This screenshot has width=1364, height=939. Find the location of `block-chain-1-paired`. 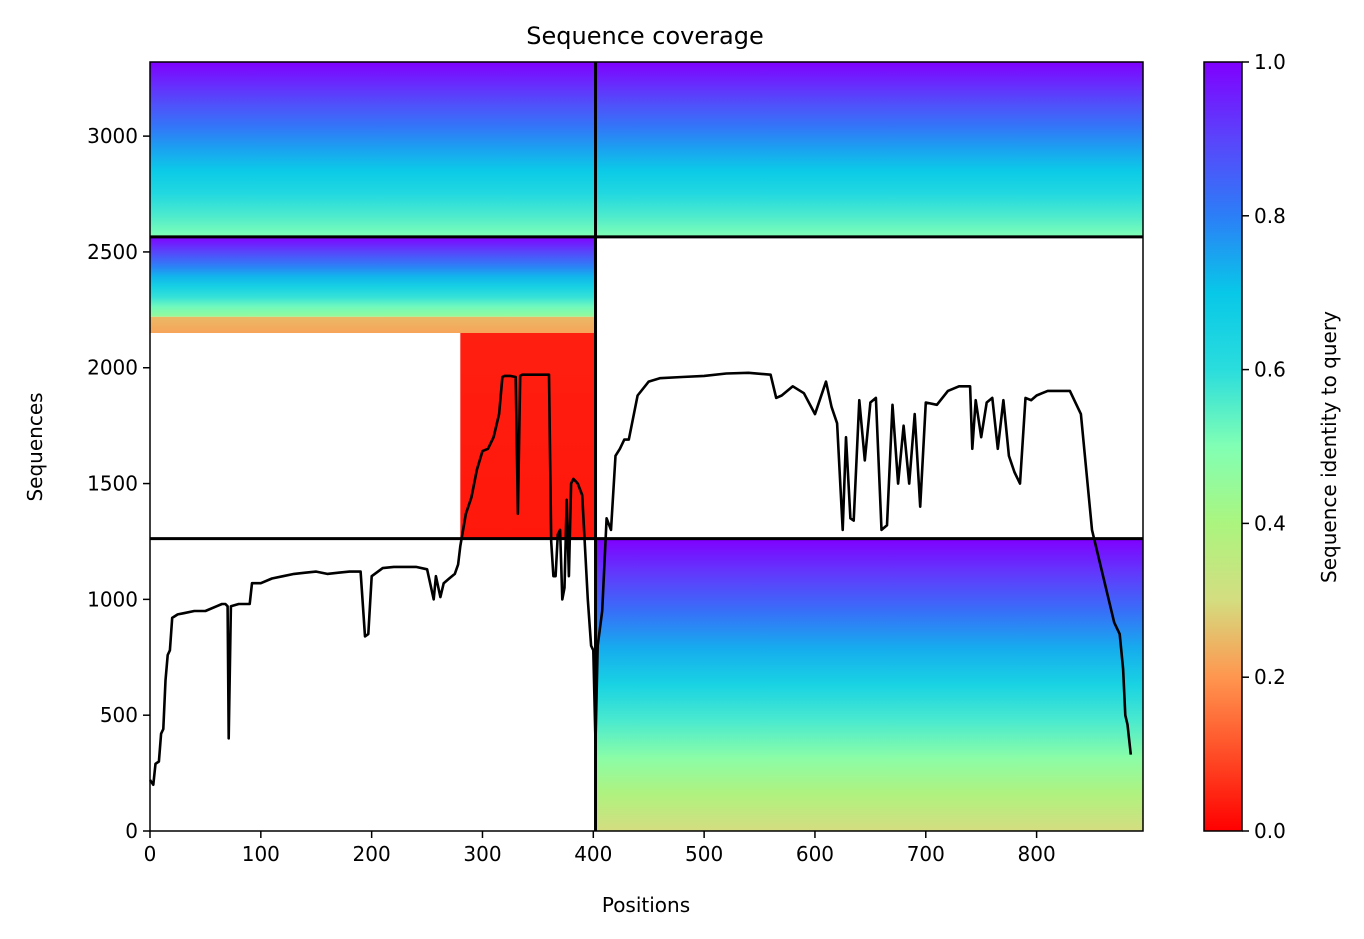

block-chain-1-paired is located at coordinates (373, 149).